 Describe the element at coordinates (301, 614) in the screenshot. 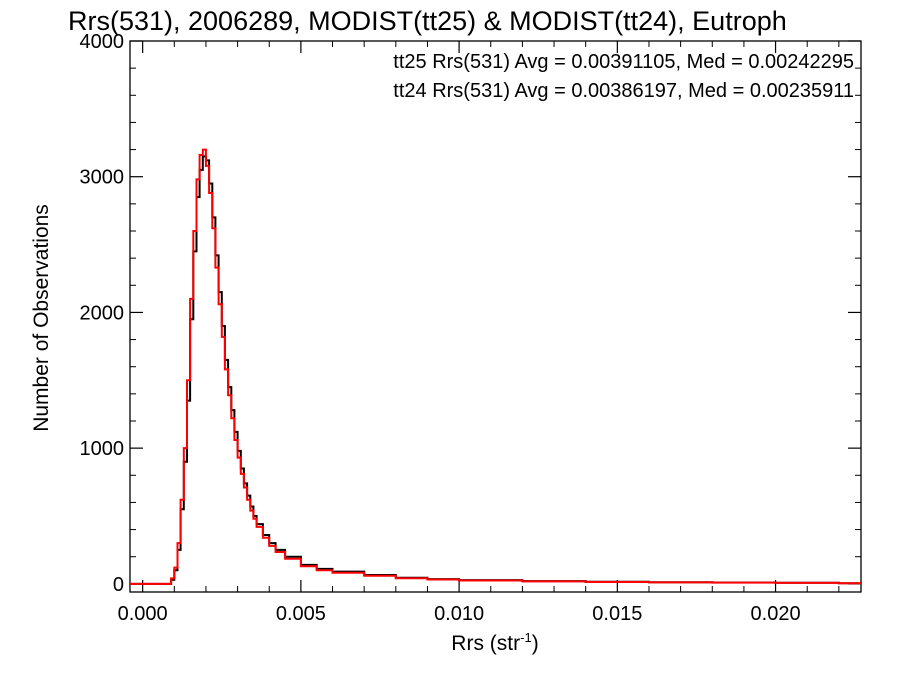

I see `x-tick-label: 0.005` at that location.